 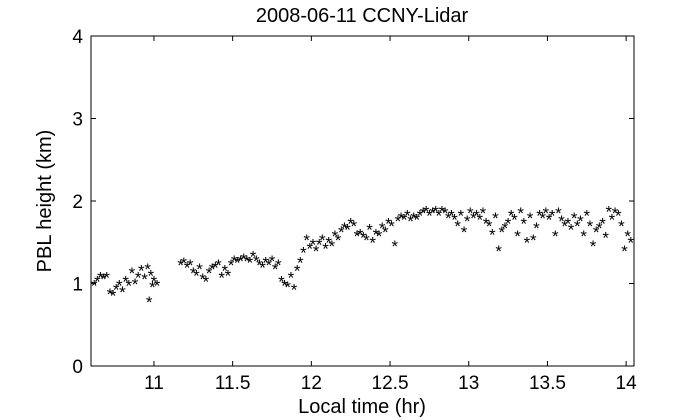 What do you see at coordinates (362, 16) in the screenshot?
I see `chart-title: 2008-06-11 CCNY-Lidar` at bounding box center [362, 16].